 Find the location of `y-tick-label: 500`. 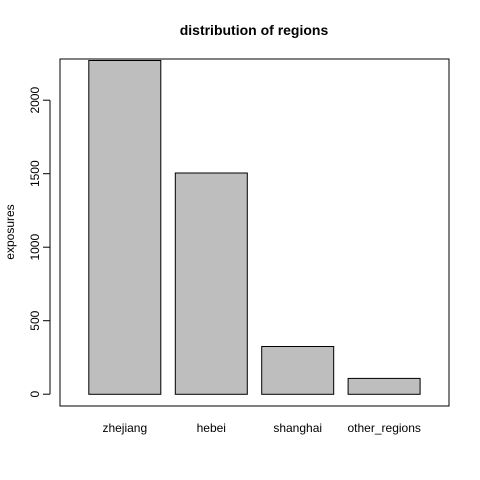

y-tick-label: 500 is located at coordinates (35, 320).